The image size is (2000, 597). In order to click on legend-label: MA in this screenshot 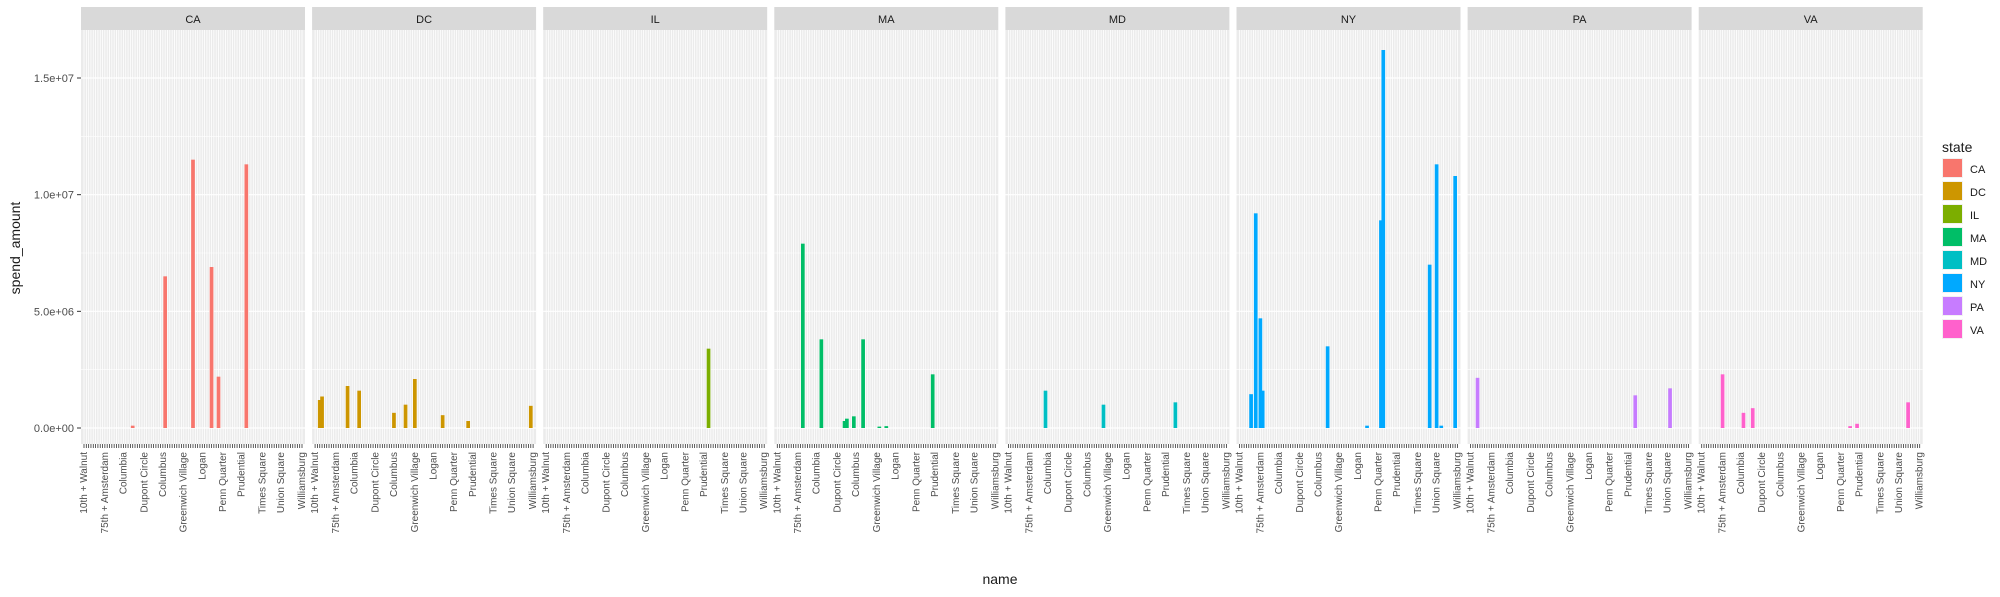, I will do `click(1978, 239)`.